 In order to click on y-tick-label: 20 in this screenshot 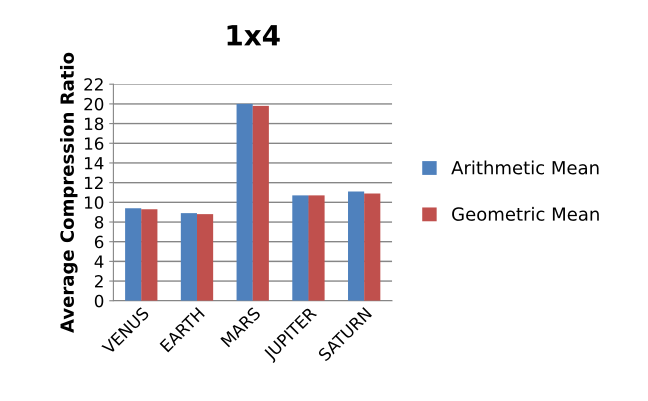, I will do `click(94, 104)`.